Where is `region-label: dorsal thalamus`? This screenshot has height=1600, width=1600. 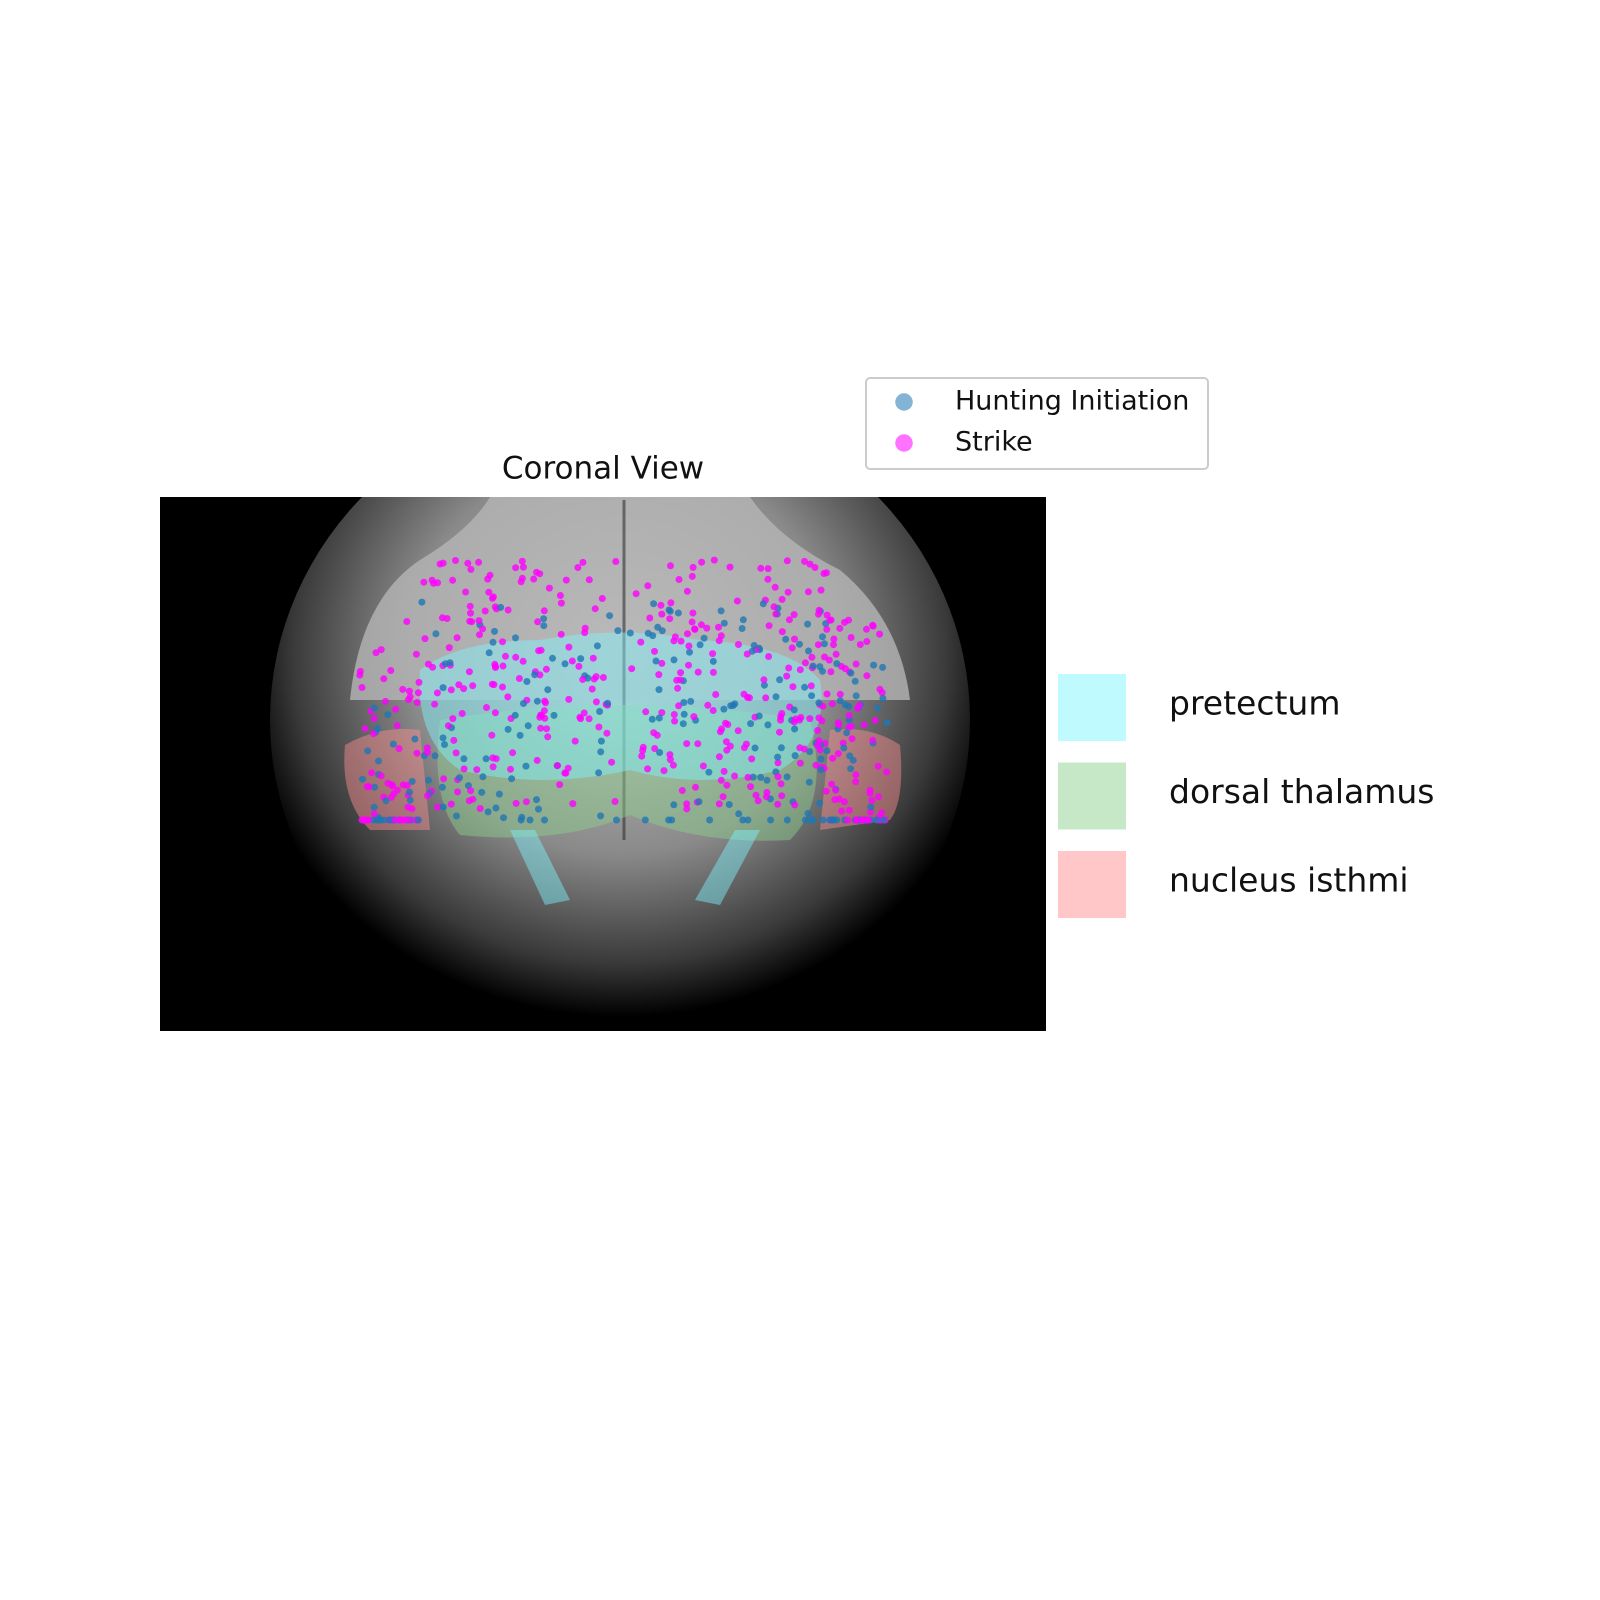
region-label: dorsal thalamus is located at coordinates (1302, 791).